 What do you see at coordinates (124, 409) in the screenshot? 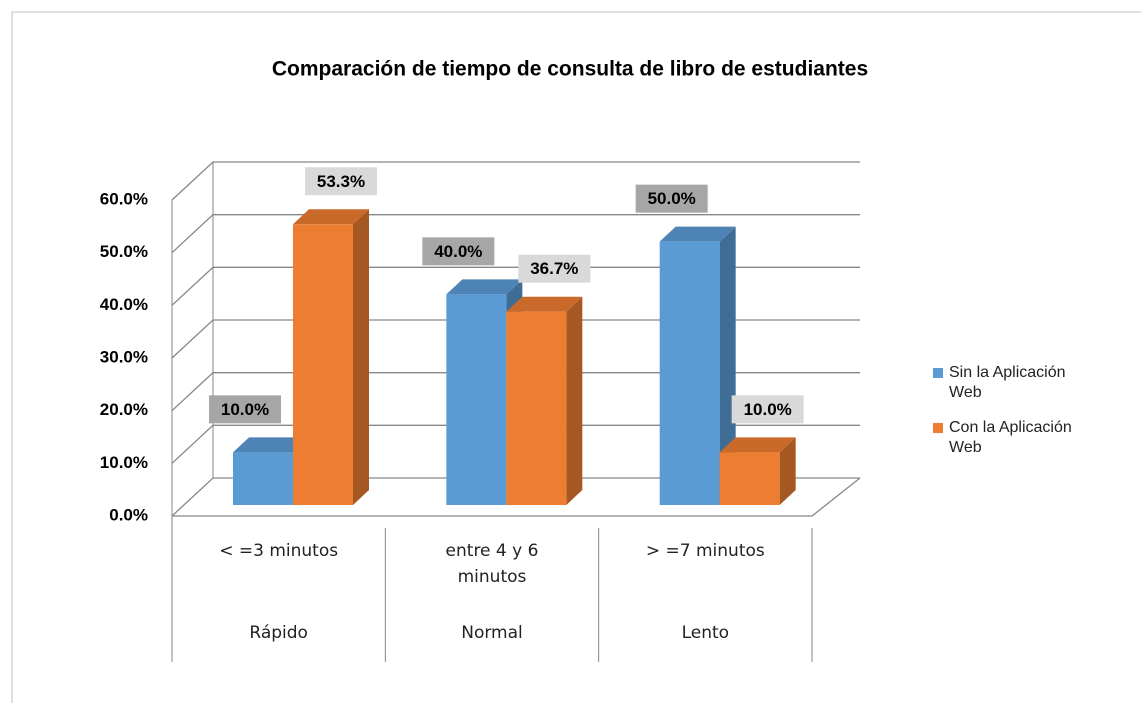
I see `y-tick-label: 20.0%` at bounding box center [124, 409].